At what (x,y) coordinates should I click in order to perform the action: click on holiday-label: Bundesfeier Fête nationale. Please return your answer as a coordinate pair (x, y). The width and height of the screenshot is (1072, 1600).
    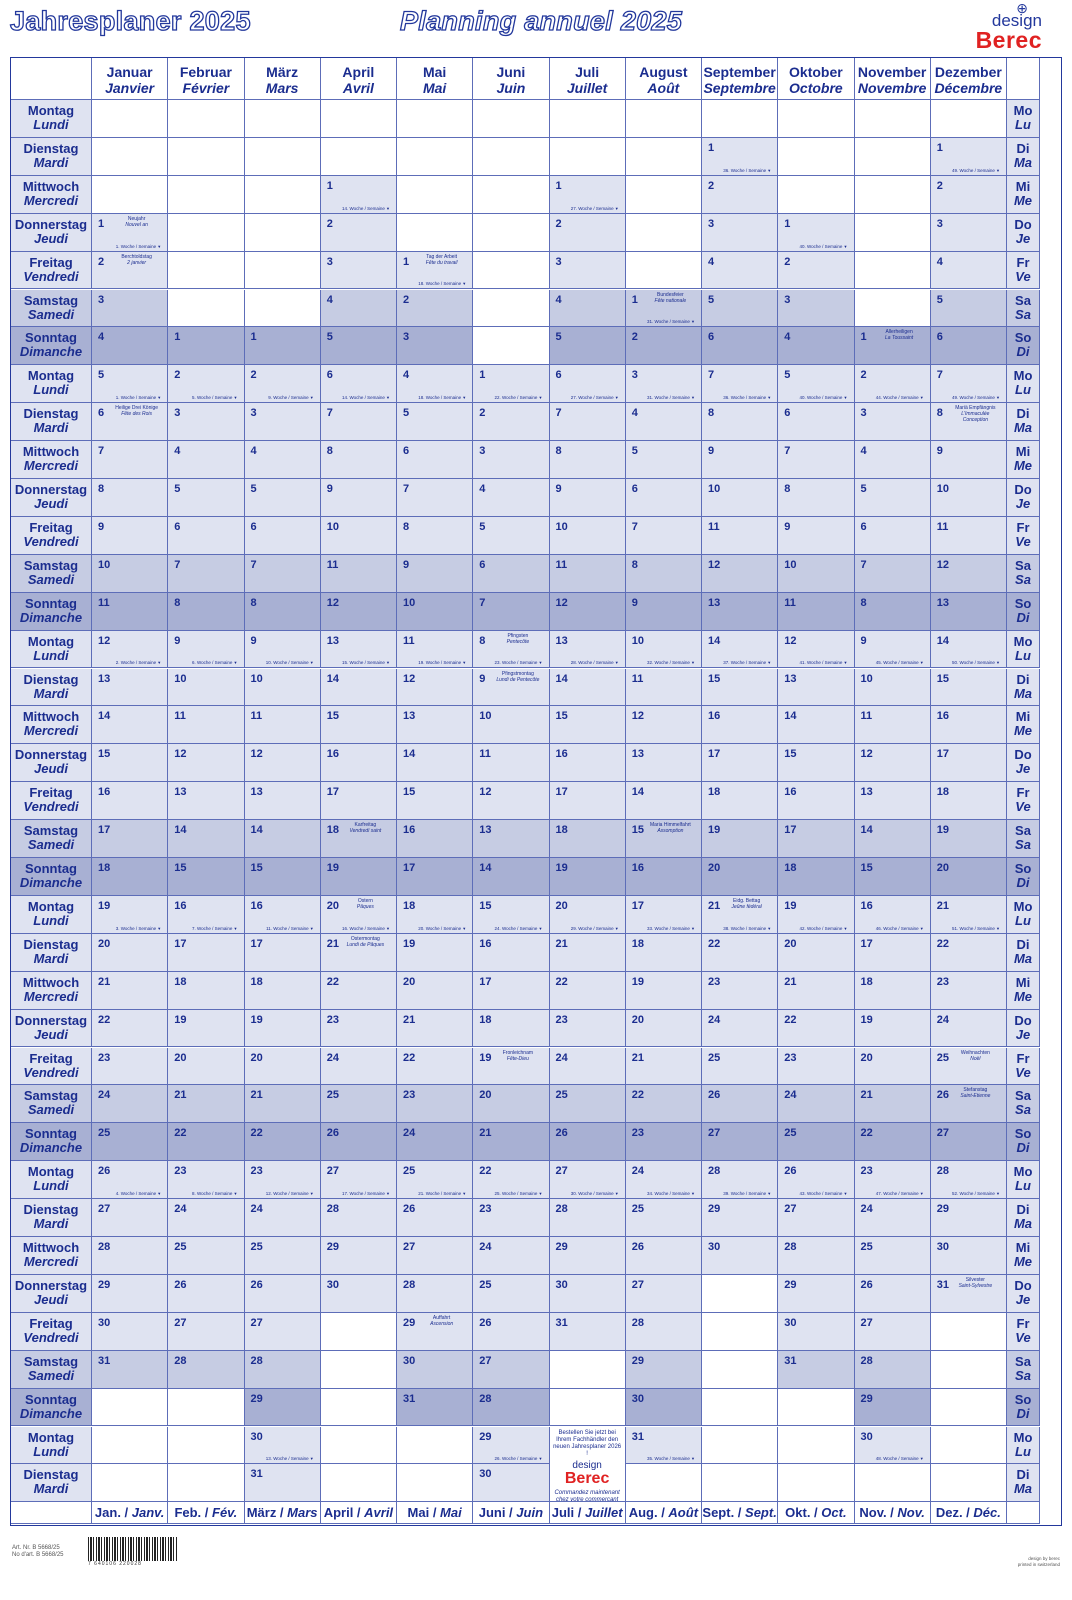
    Looking at the image, I should click on (670, 298).